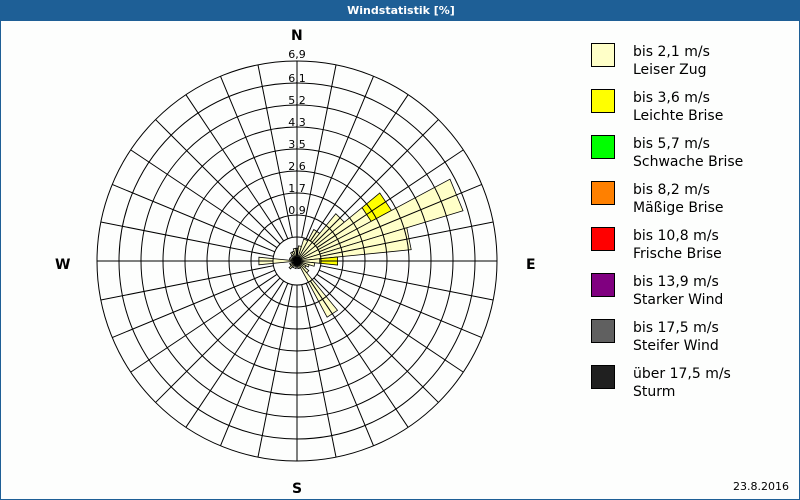  I want to click on legend-item: bis 10,8 m/s Frische Brise, so click(691, 250).